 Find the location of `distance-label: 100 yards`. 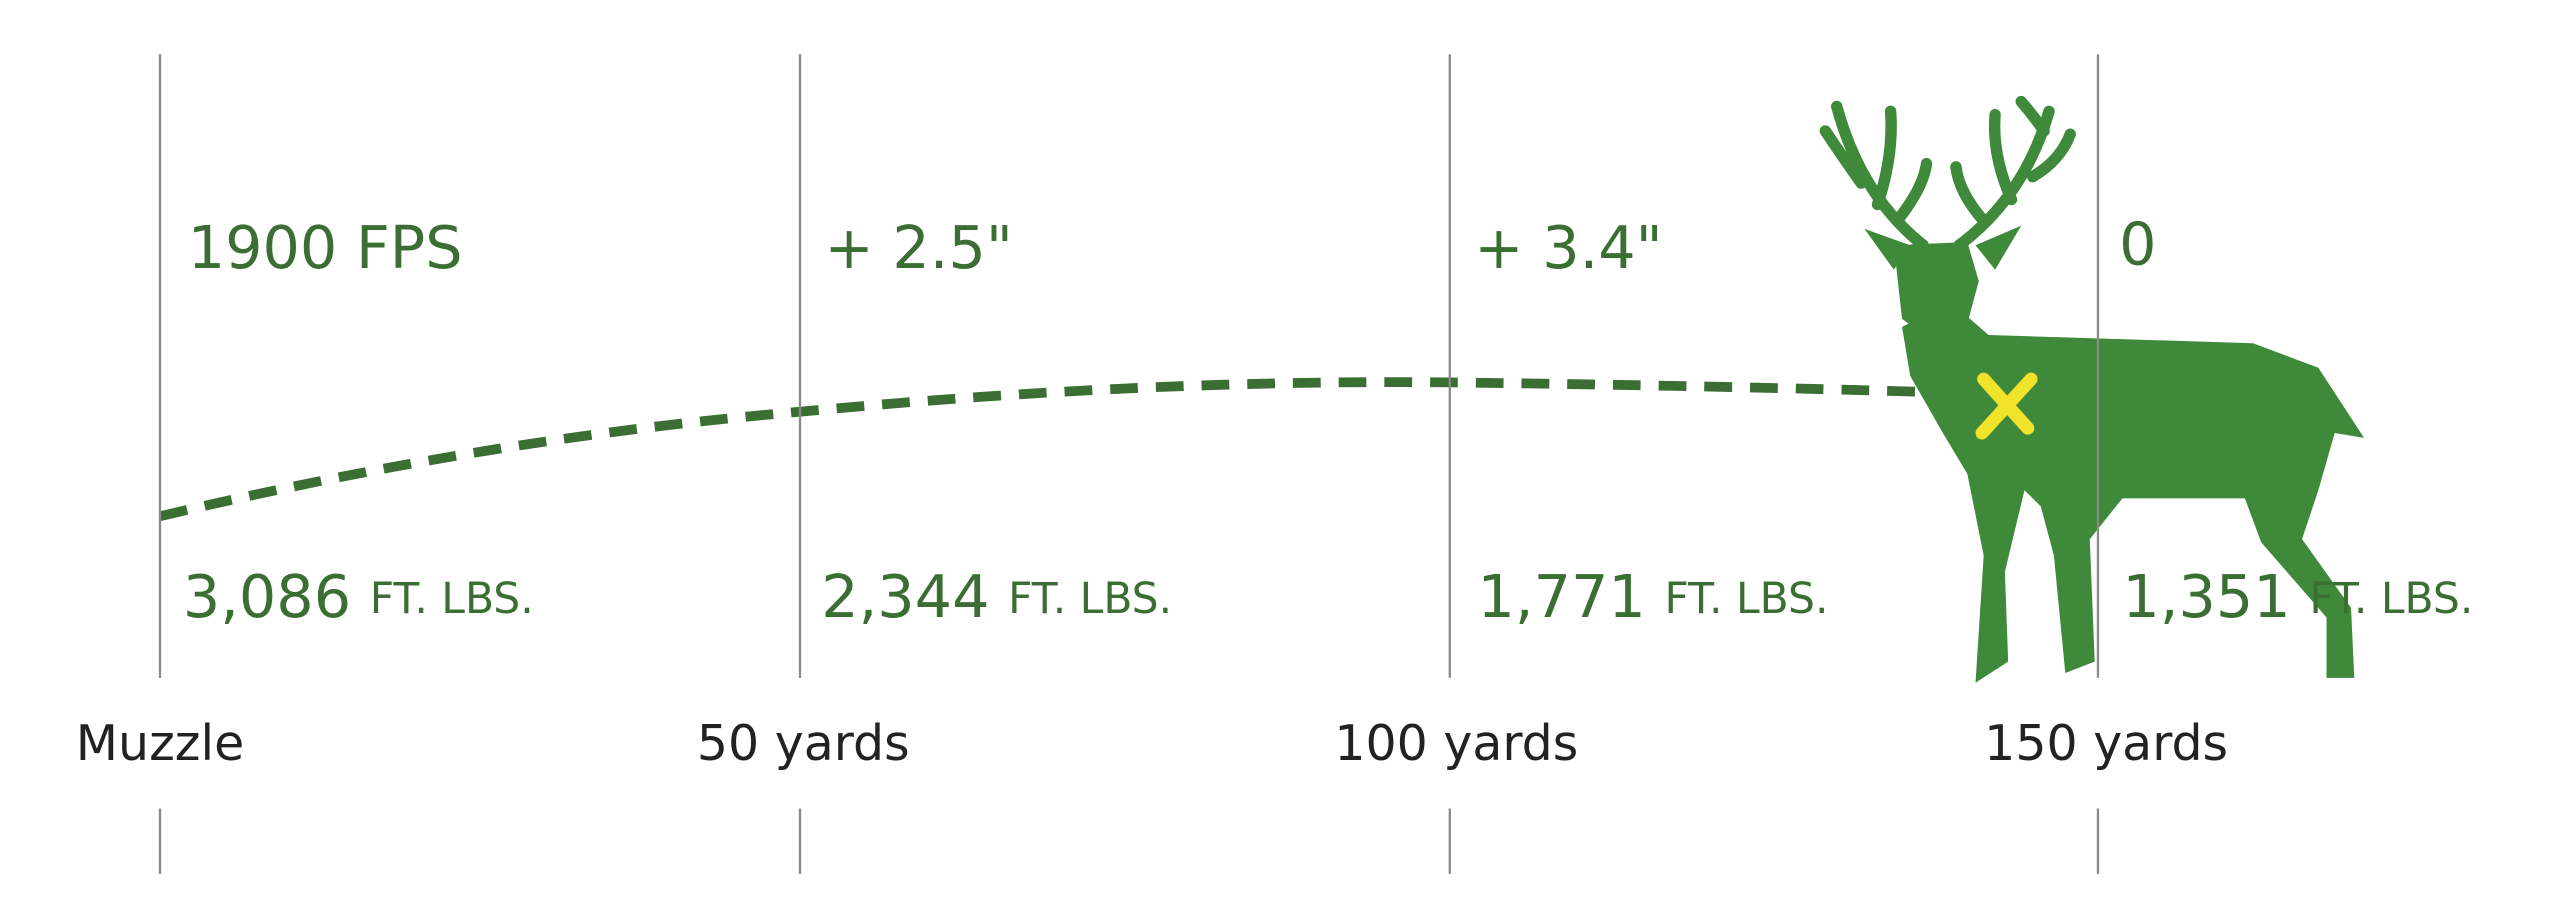

distance-label: 100 yards is located at coordinates (1456, 743).